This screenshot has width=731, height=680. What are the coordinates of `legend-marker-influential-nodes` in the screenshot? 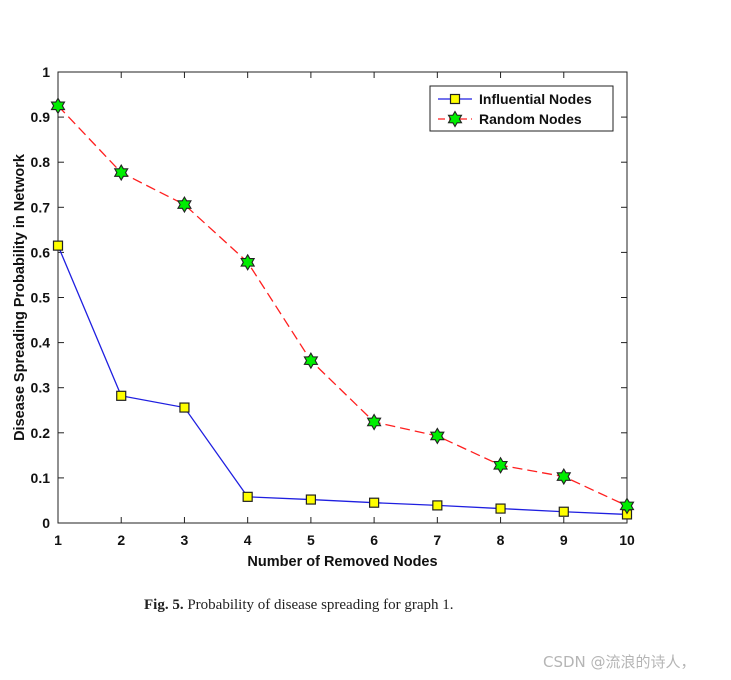 It's located at (455, 99).